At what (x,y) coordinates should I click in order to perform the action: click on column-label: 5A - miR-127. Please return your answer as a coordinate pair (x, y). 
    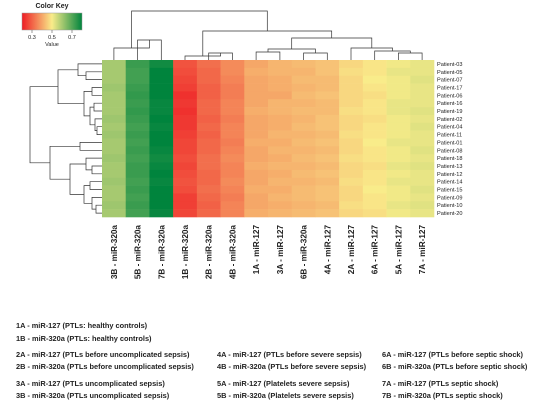
    Looking at the image, I should click on (398, 250).